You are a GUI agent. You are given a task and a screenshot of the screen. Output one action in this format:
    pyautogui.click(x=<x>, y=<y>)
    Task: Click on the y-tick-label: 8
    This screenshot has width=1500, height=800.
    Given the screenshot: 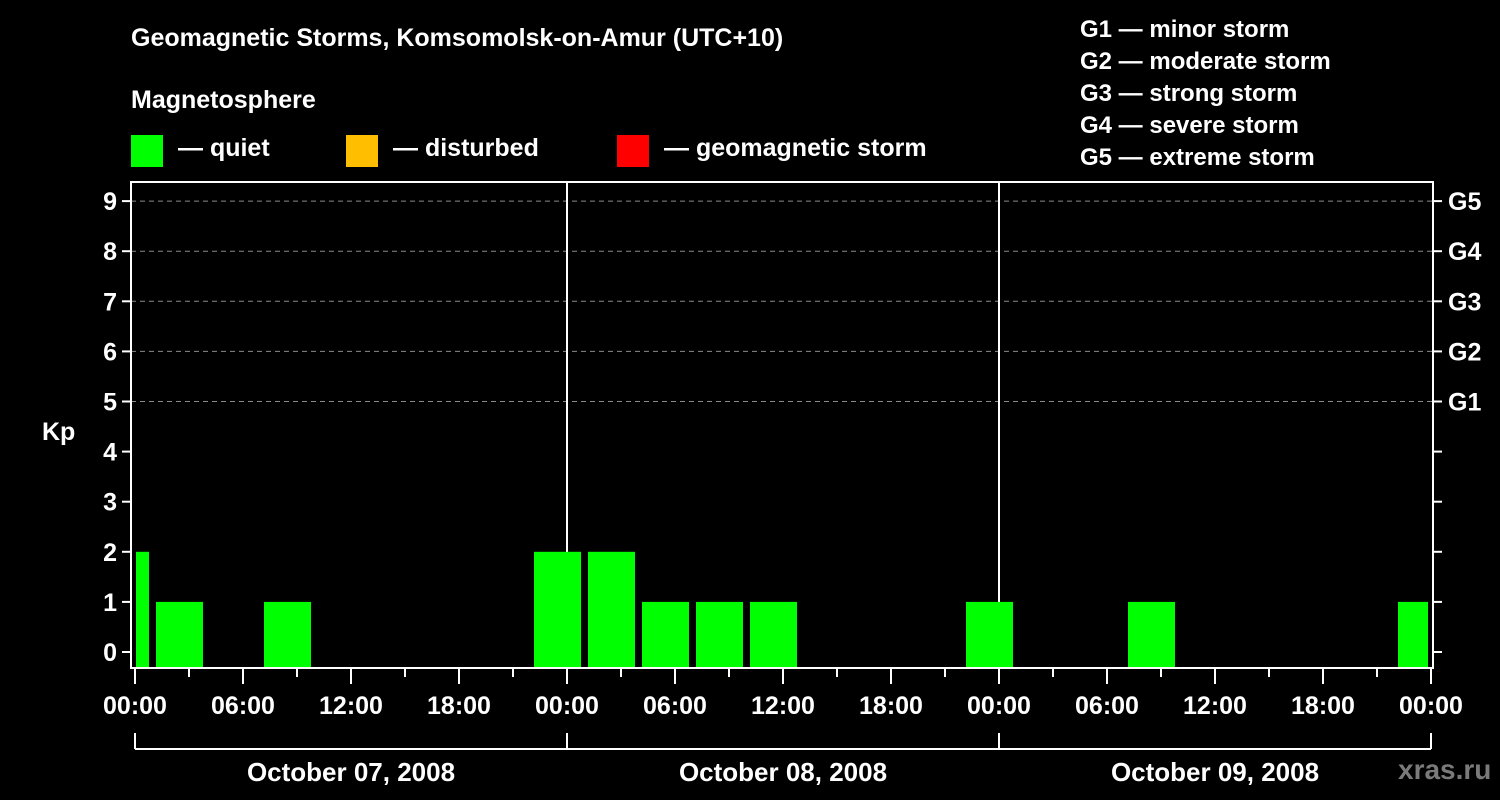 What is the action you would take?
    pyautogui.click(x=110, y=252)
    